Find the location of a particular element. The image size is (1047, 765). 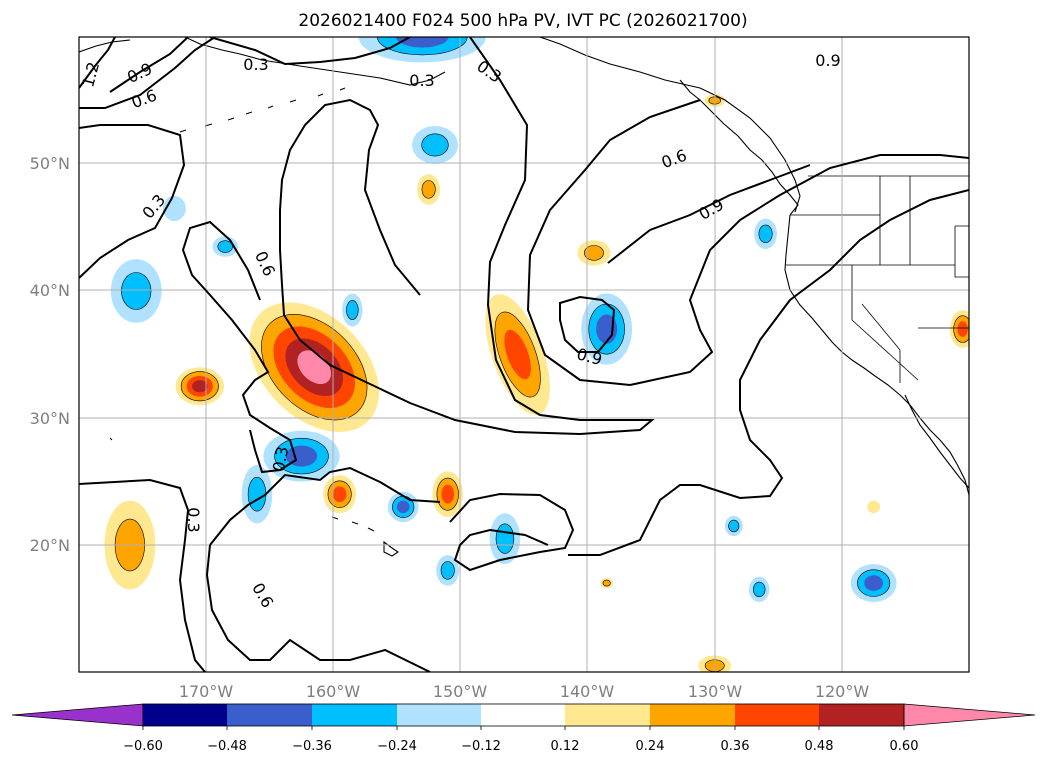

state-borders is located at coordinates (877, 279).